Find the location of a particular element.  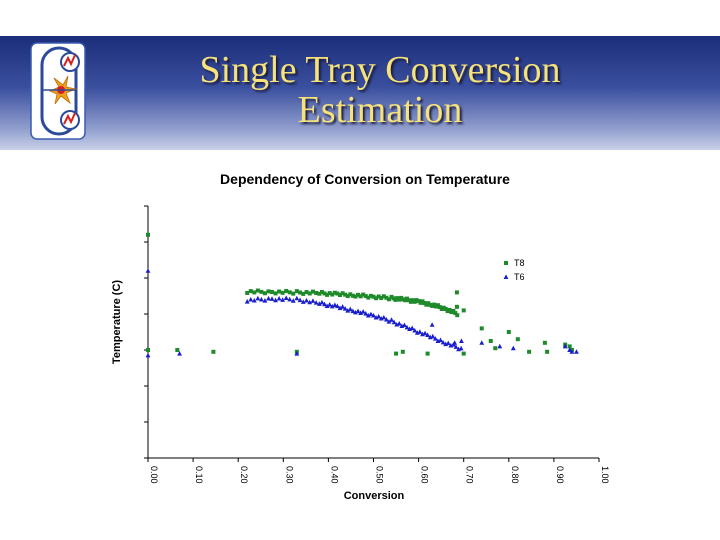

legend-label-t8: T8 is located at coordinates (519, 263).